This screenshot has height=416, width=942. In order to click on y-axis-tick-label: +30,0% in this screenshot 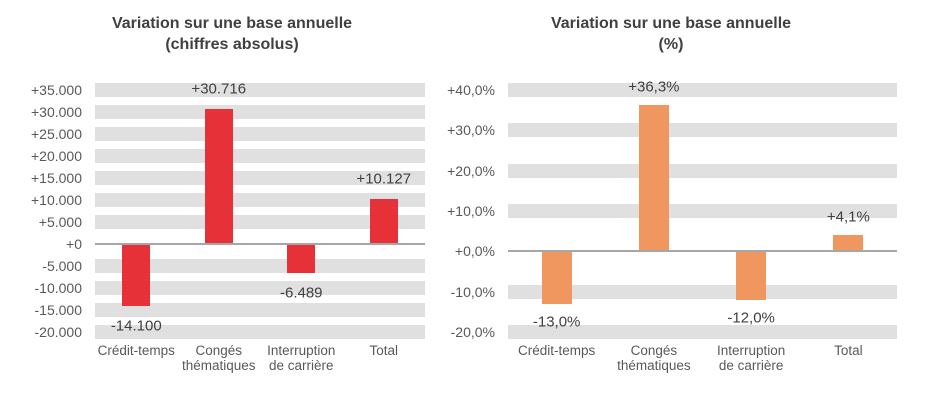, I will do `click(471, 130)`.